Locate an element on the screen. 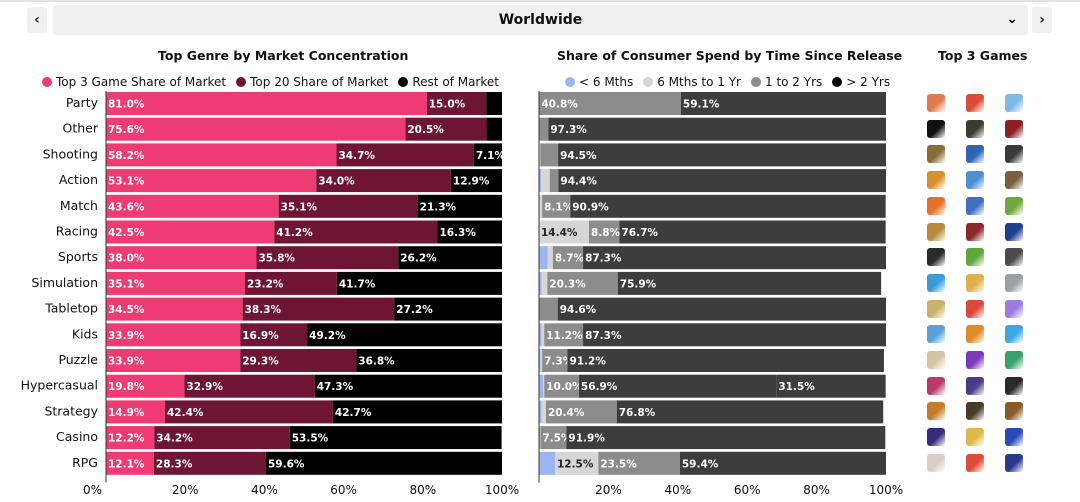 Image resolution: width=1080 pixels, height=502 pixels. category-label: Shooting is located at coordinates (70, 153).